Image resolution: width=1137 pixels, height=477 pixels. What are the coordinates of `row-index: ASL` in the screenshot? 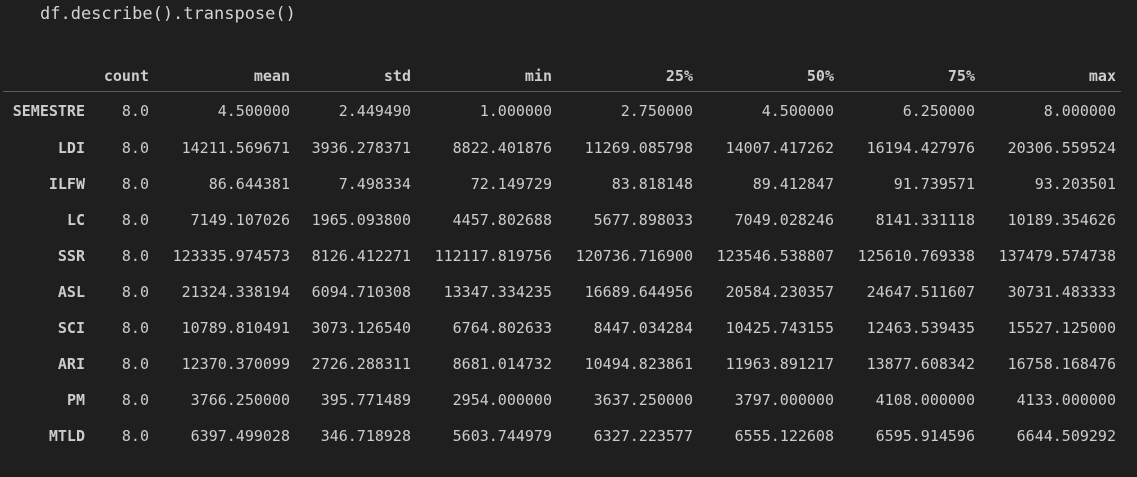 It's located at (71, 291).